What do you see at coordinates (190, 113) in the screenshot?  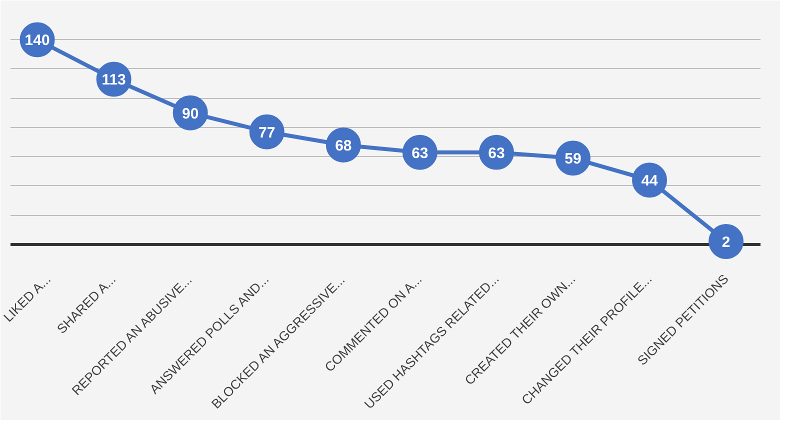 I see `data-label: 90` at bounding box center [190, 113].